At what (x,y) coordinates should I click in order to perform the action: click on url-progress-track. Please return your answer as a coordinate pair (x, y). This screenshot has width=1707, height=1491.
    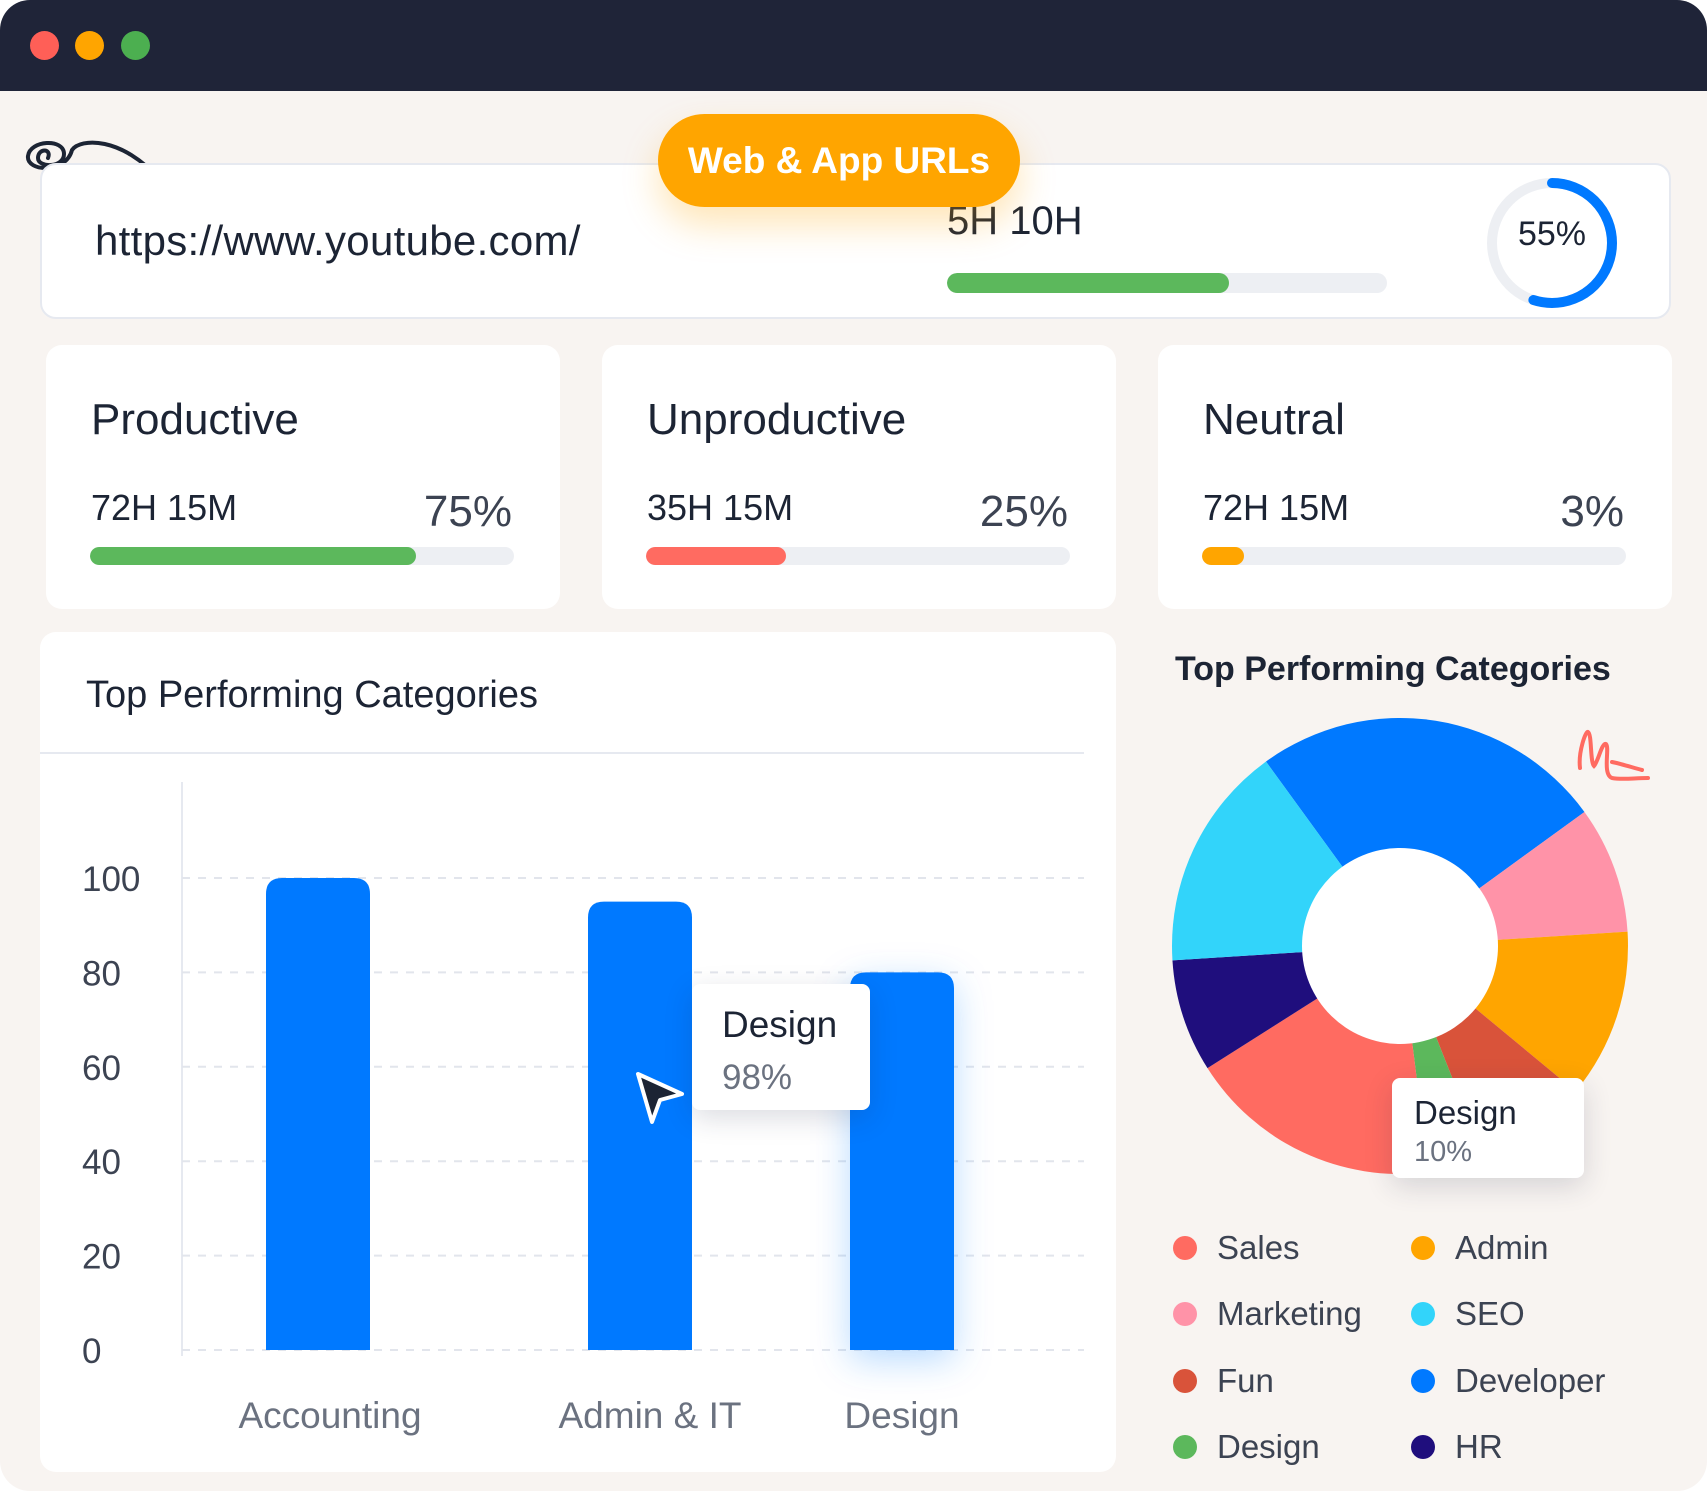
    Looking at the image, I should click on (1167, 283).